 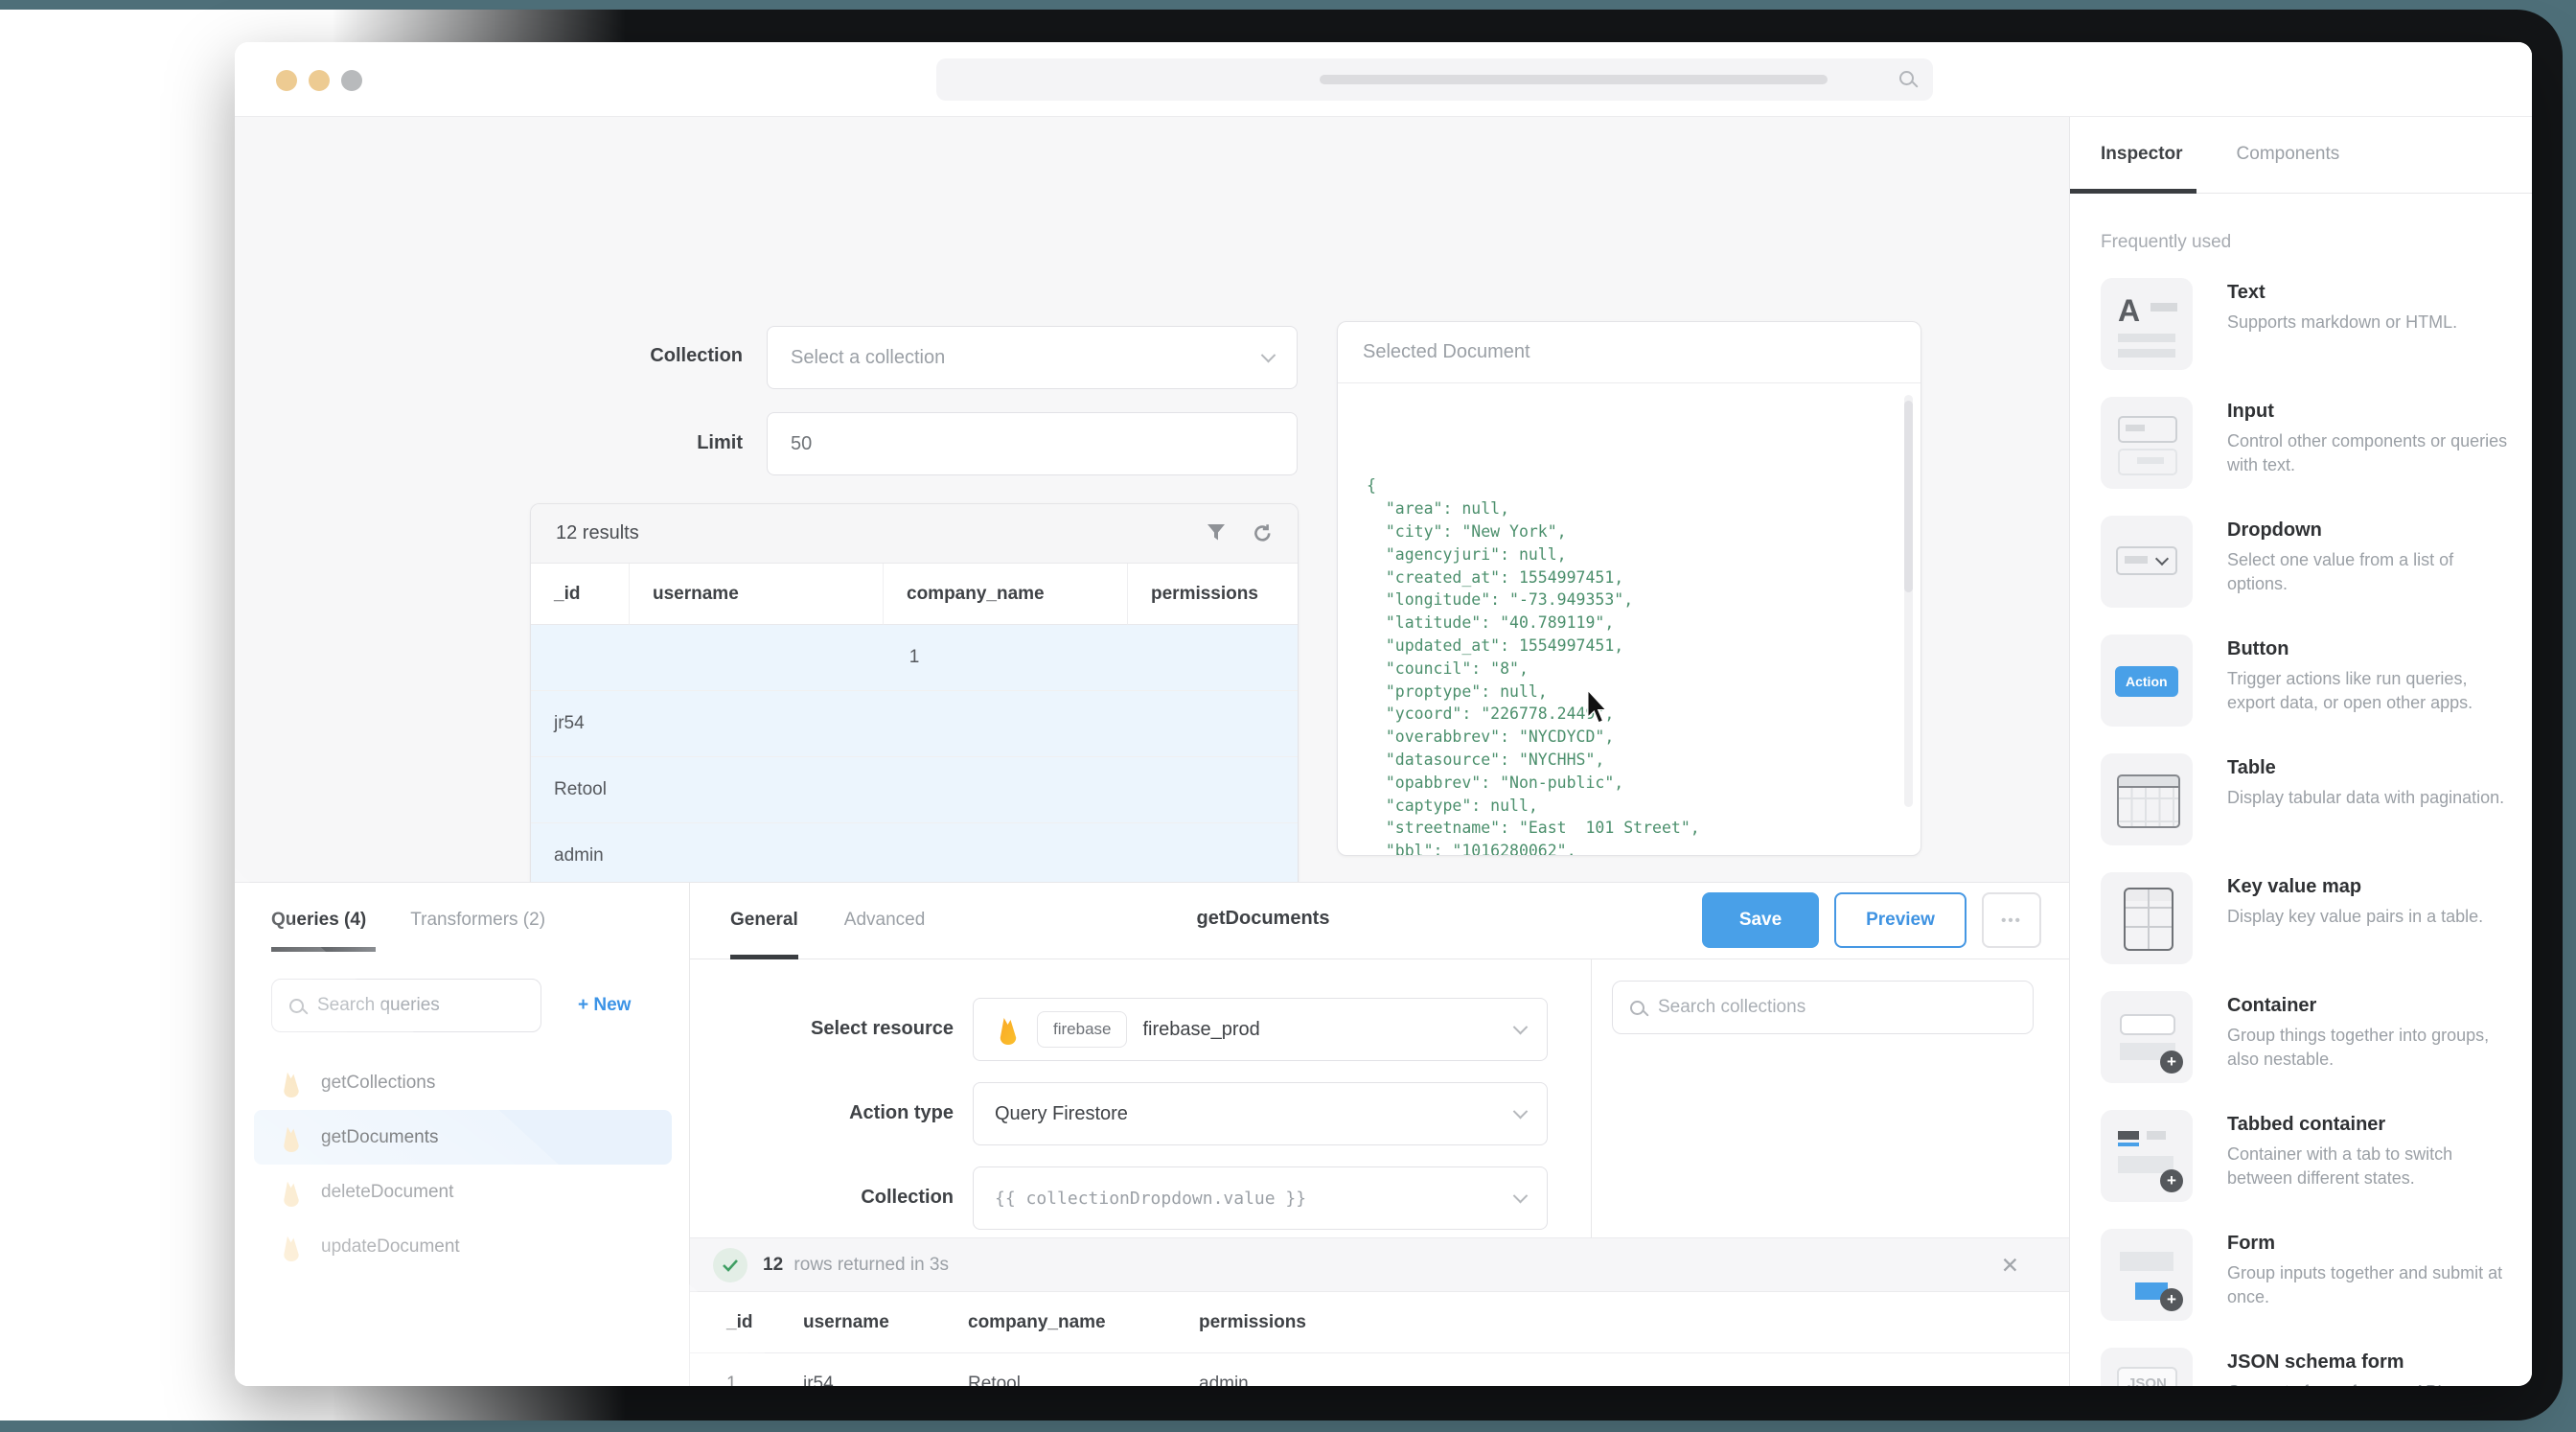 What do you see at coordinates (463, 1246) in the screenshot?
I see `query-list-item: updateDocument` at bounding box center [463, 1246].